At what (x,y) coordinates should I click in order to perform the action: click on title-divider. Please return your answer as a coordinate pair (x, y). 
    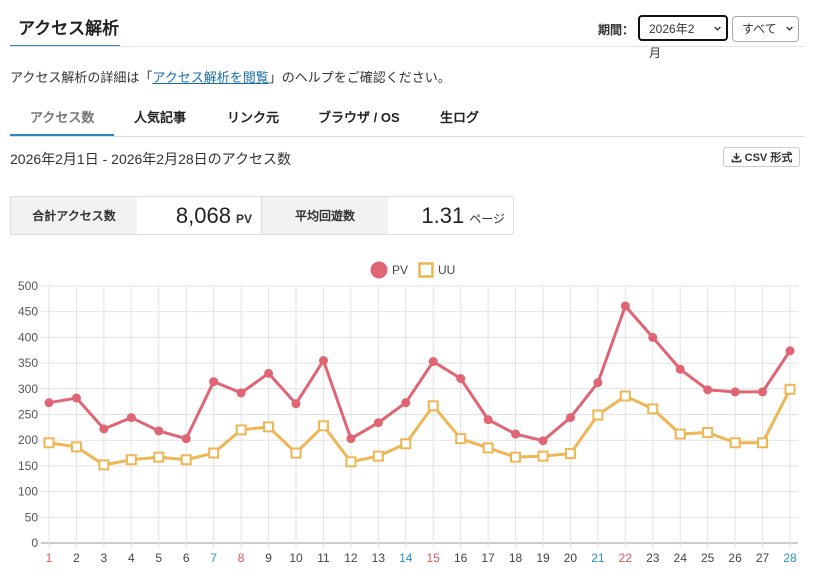
    Looking at the image, I should click on (407, 46).